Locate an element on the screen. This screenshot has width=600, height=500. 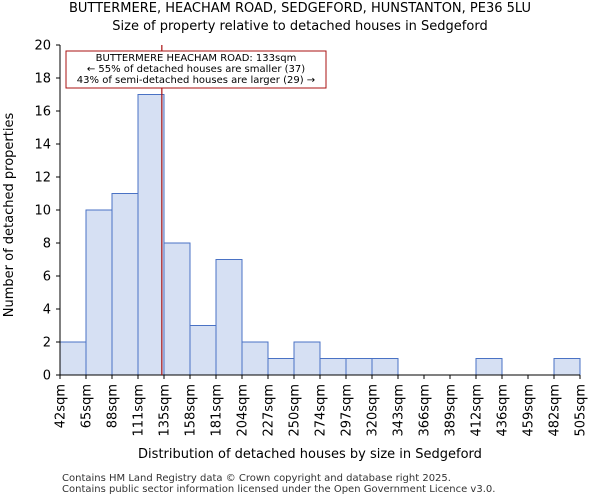
x-tick-label: 135sqm is located at coordinates (165, 410).